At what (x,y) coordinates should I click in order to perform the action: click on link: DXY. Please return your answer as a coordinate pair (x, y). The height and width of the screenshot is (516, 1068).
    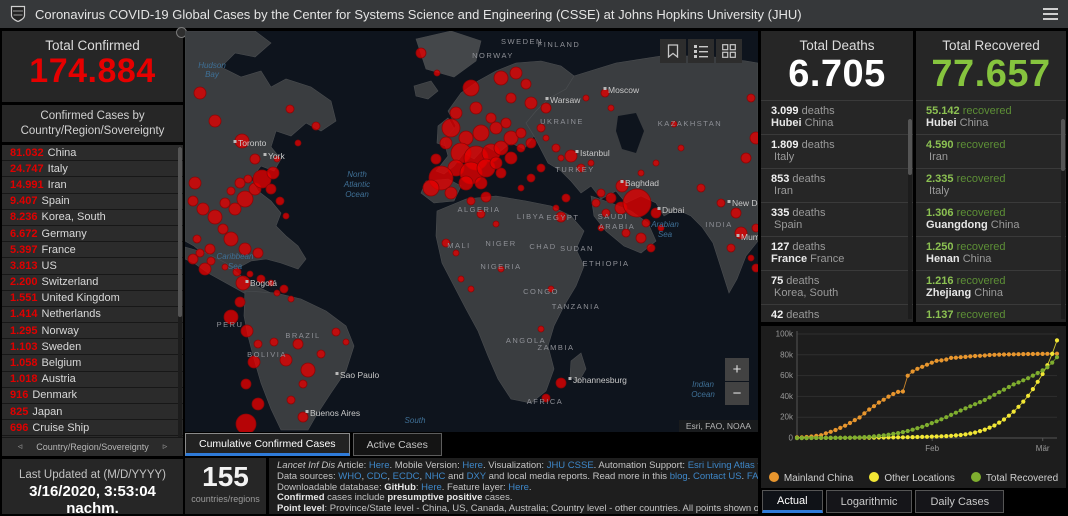
    Looking at the image, I should click on (476, 476).